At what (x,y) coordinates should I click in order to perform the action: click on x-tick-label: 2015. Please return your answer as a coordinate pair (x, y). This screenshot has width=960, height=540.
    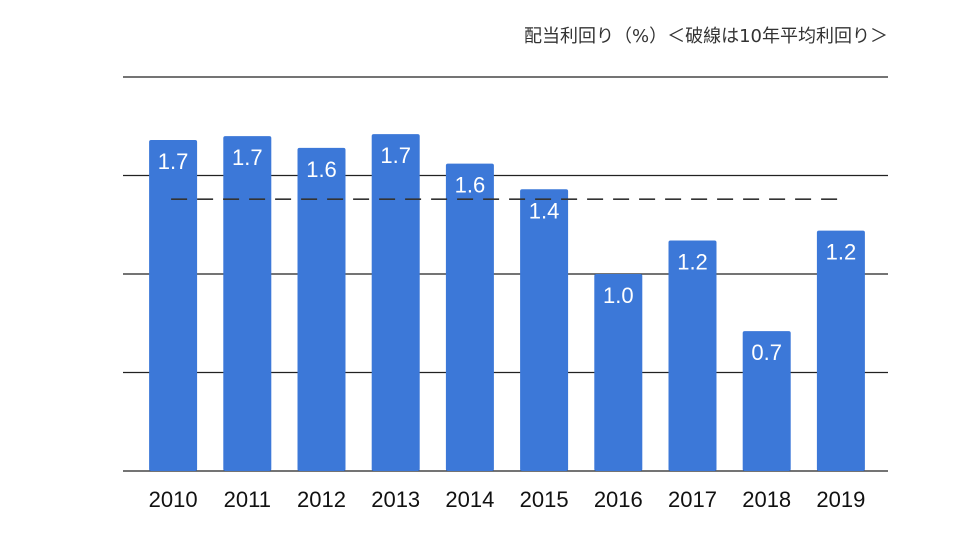
    Looking at the image, I should click on (544, 499).